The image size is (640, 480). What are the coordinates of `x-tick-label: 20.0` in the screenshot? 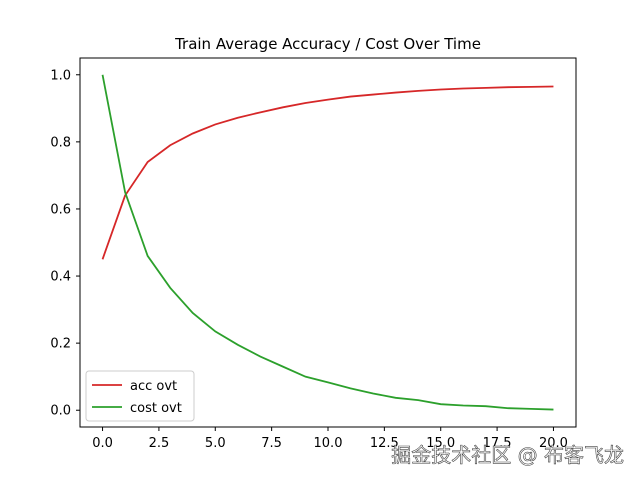 It's located at (553, 443).